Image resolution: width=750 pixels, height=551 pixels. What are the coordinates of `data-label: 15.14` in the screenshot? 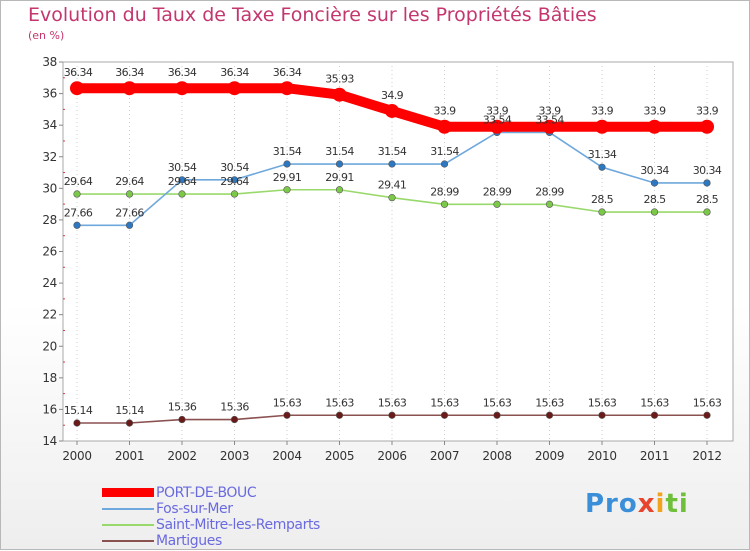 It's located at (78, 410).